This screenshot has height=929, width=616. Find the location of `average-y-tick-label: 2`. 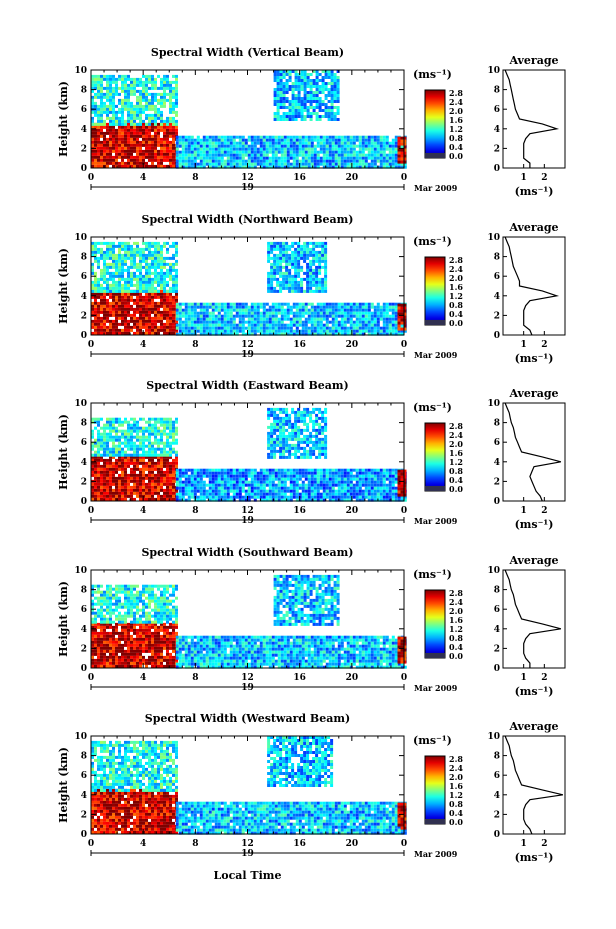

average-y-tick-label: 2 is located at coordinates (497, 149).